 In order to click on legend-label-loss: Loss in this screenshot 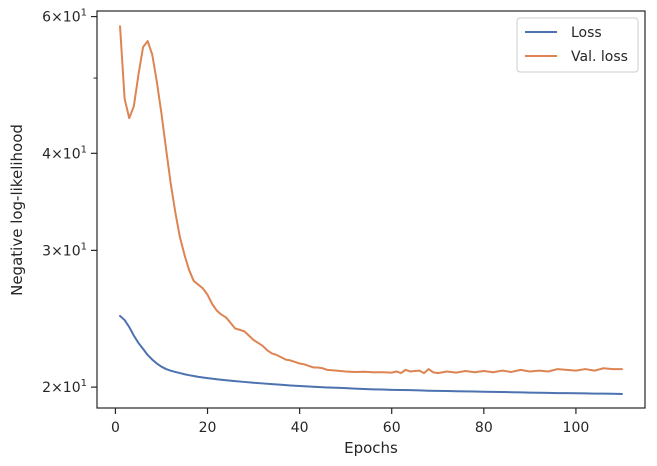, I will do `click(586, 33)`.